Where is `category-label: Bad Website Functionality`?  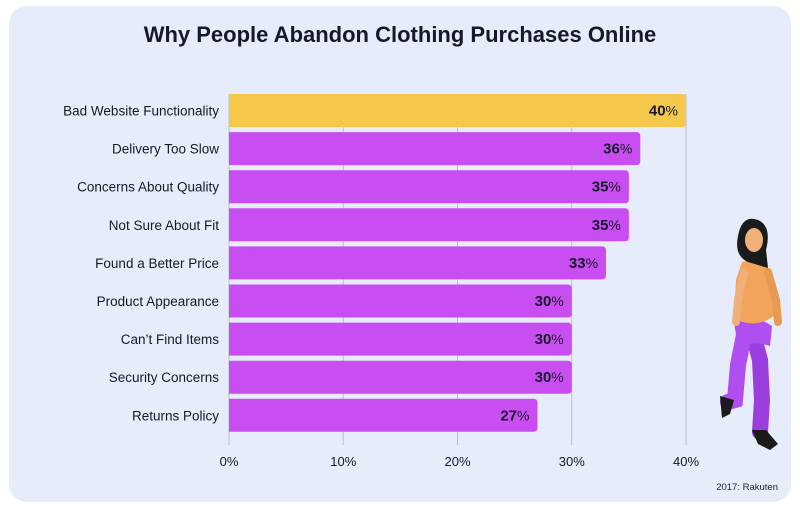 category-label: Bad Website Functionality is located at coordinates (141, 111).